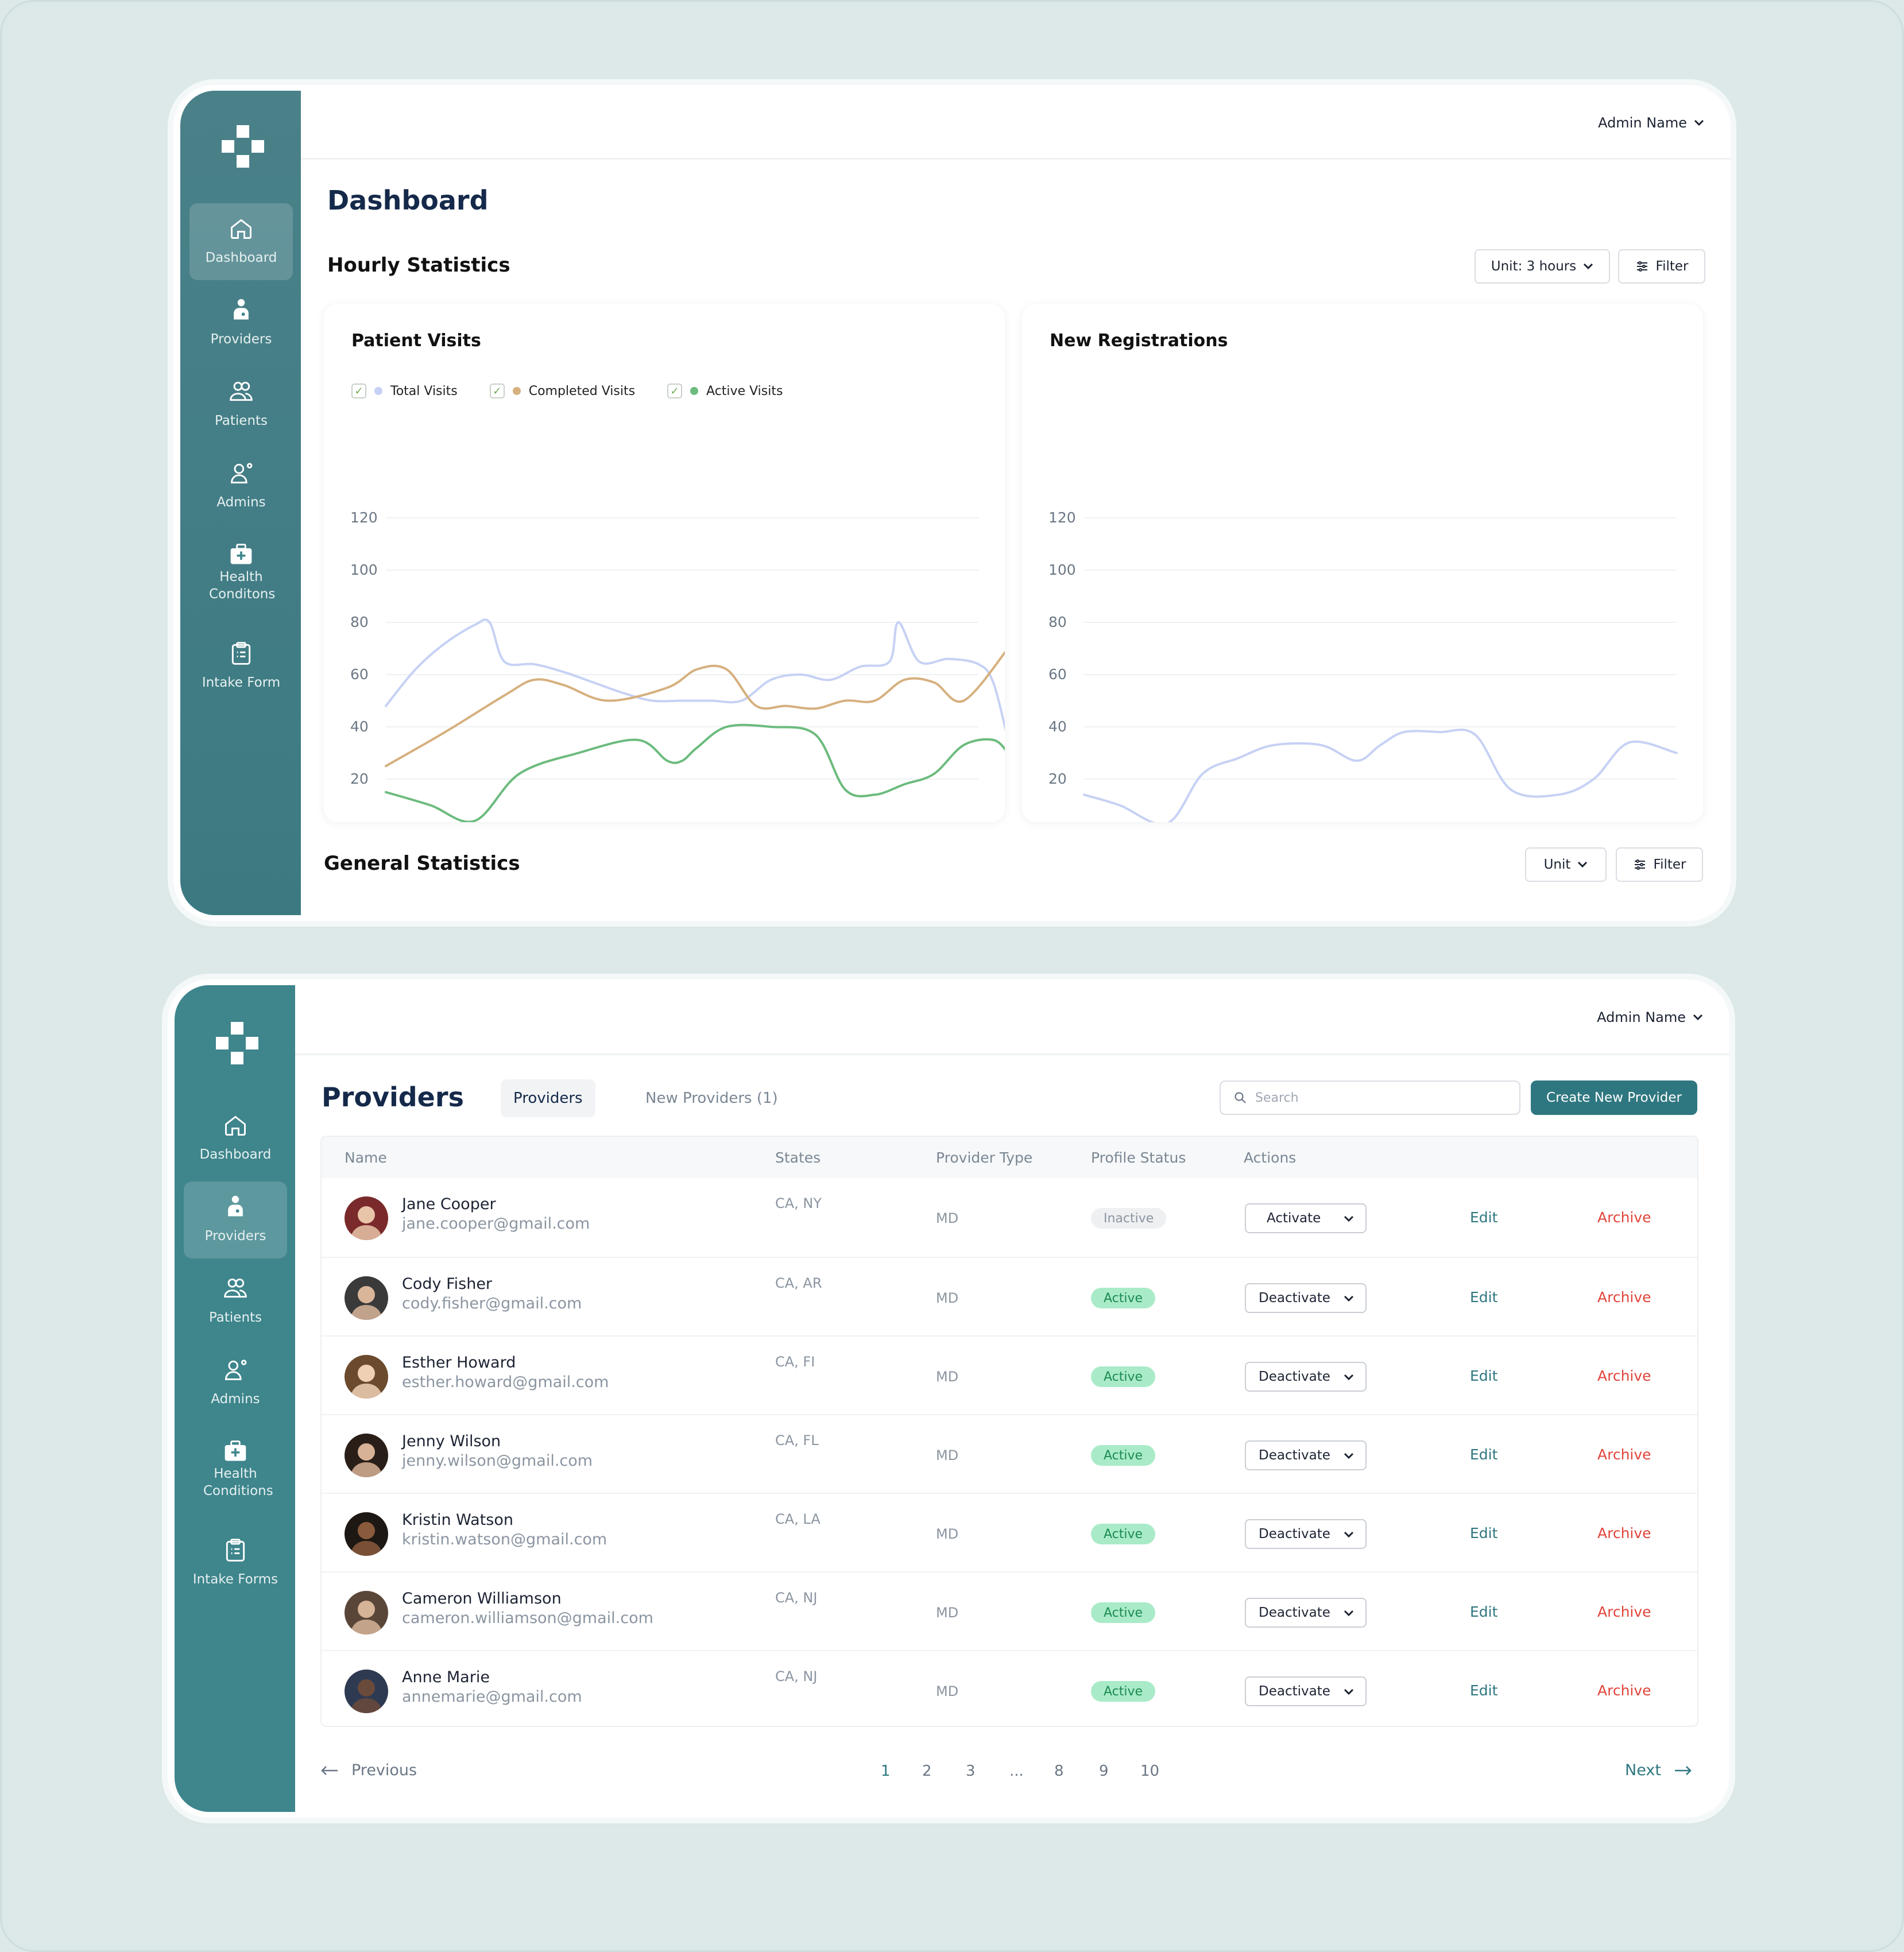 Image resolution: width=1904 pixels, height=1952 pixels. What do you see at coordinates (416, 341) in the screenshot?
I see `chart-title: Patient Visits` at bounding box center [416, 341].